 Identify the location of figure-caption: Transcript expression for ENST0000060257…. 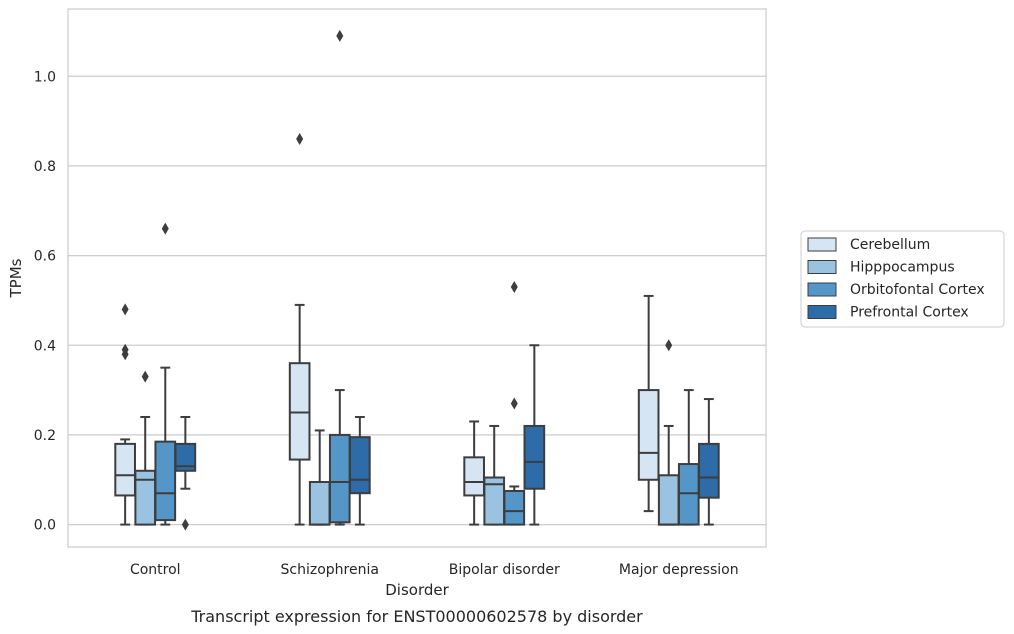
(416, 616).